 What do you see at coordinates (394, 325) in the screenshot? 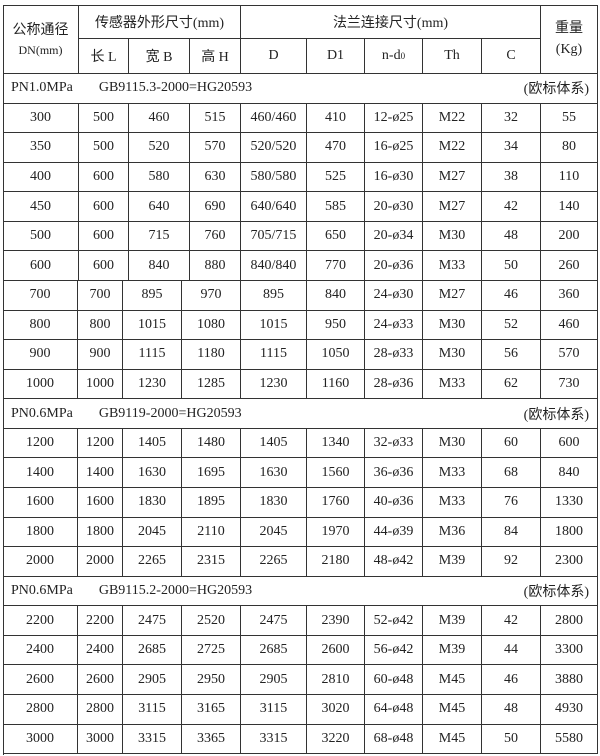
I see `table-cell: 24-ø33` at bounding box center [394, 325].